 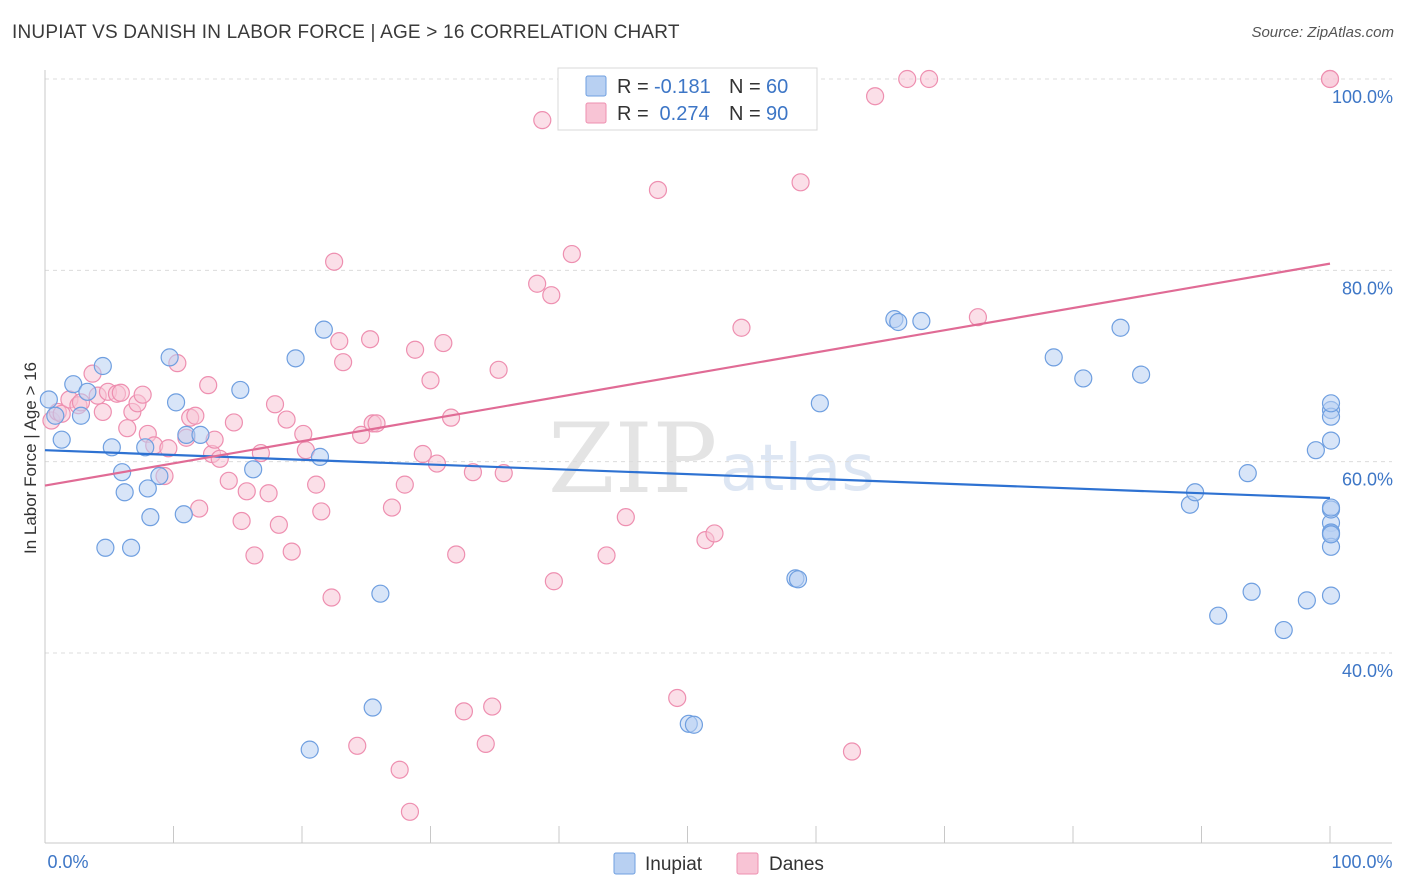 What do you see at coordinates (1367, 671) in the screenshot?
I see `y-tick-label-40: 40.0%` at bounding box center [1367, 671].